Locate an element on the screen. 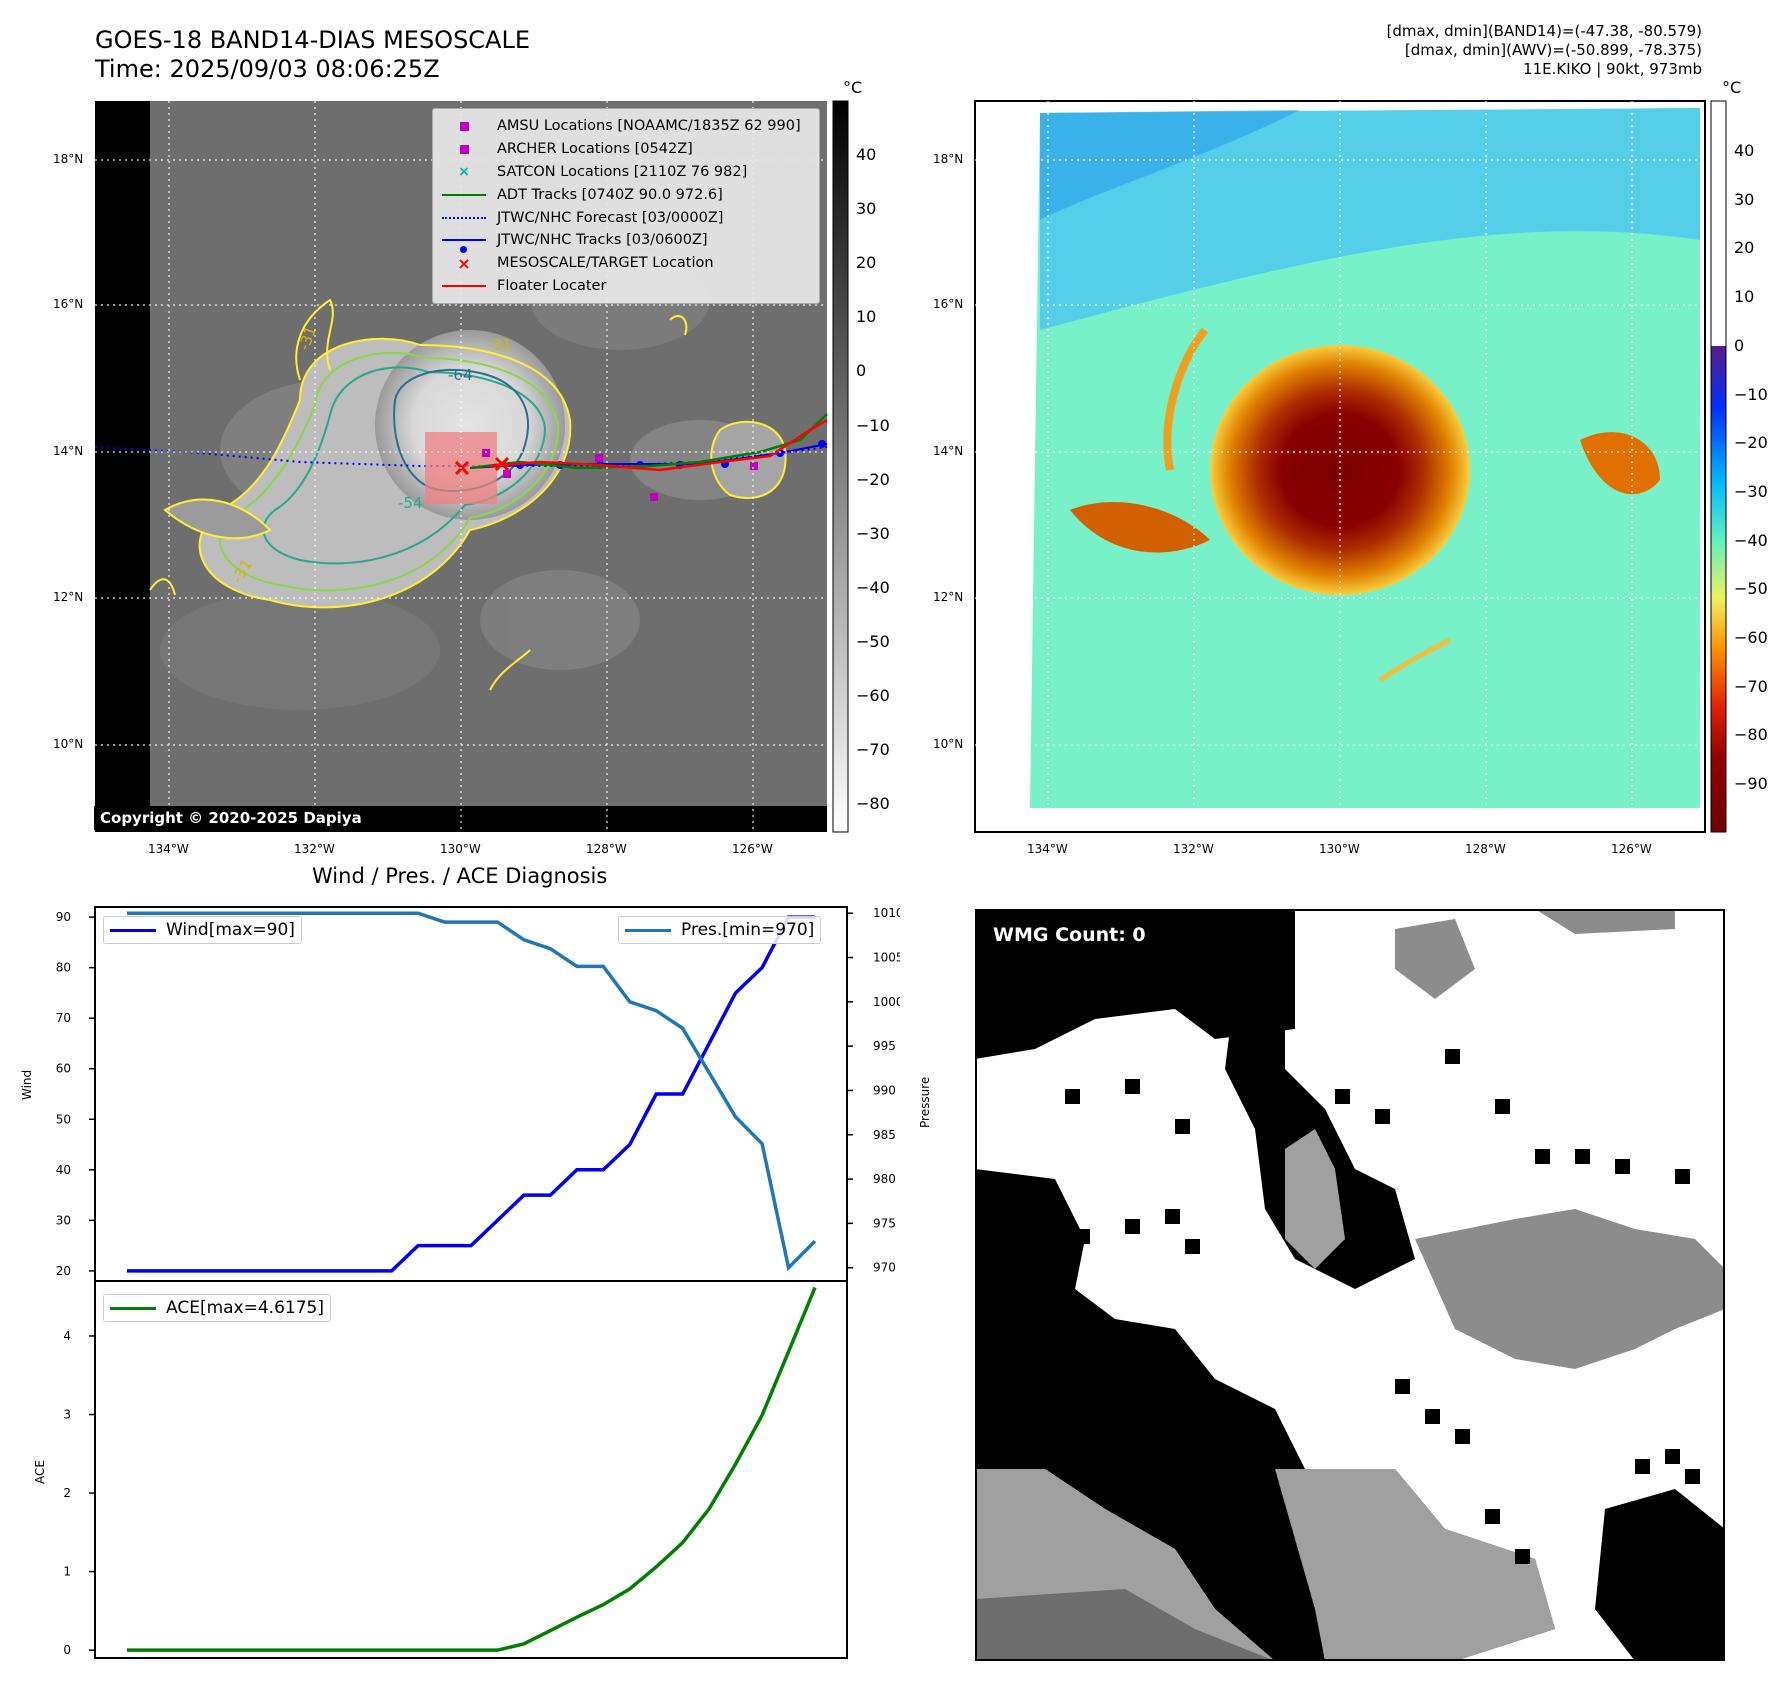 This screenshot has height=1690, width=1788. ir-lat-18: 18°N is located at coordinates (68, 159).